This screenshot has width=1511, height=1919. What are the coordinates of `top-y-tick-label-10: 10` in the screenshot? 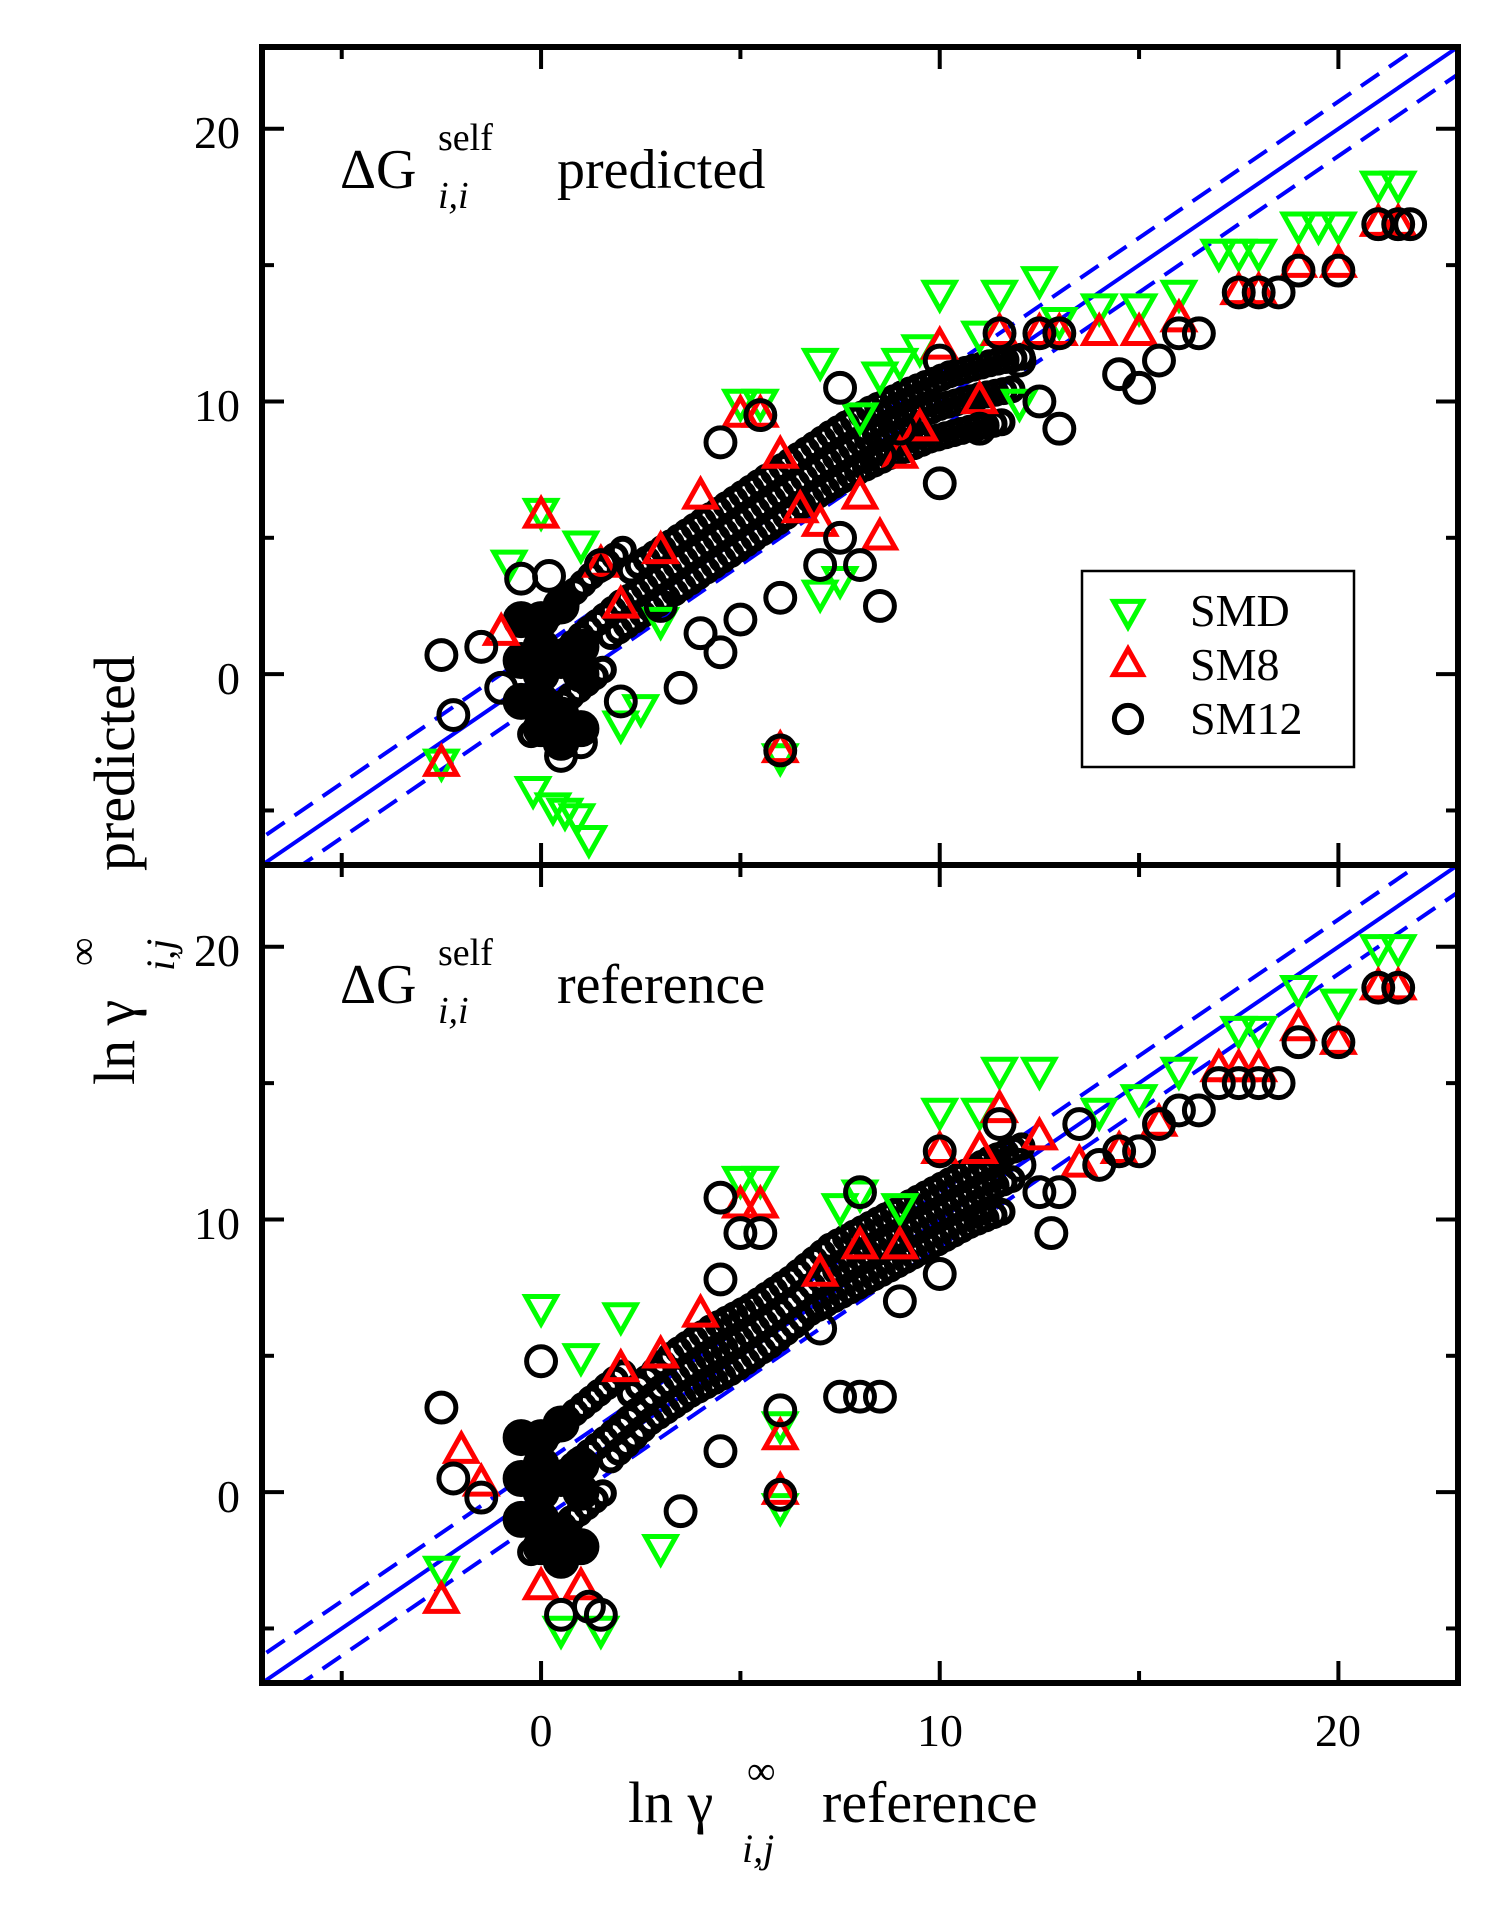 It's located at (217, 405).